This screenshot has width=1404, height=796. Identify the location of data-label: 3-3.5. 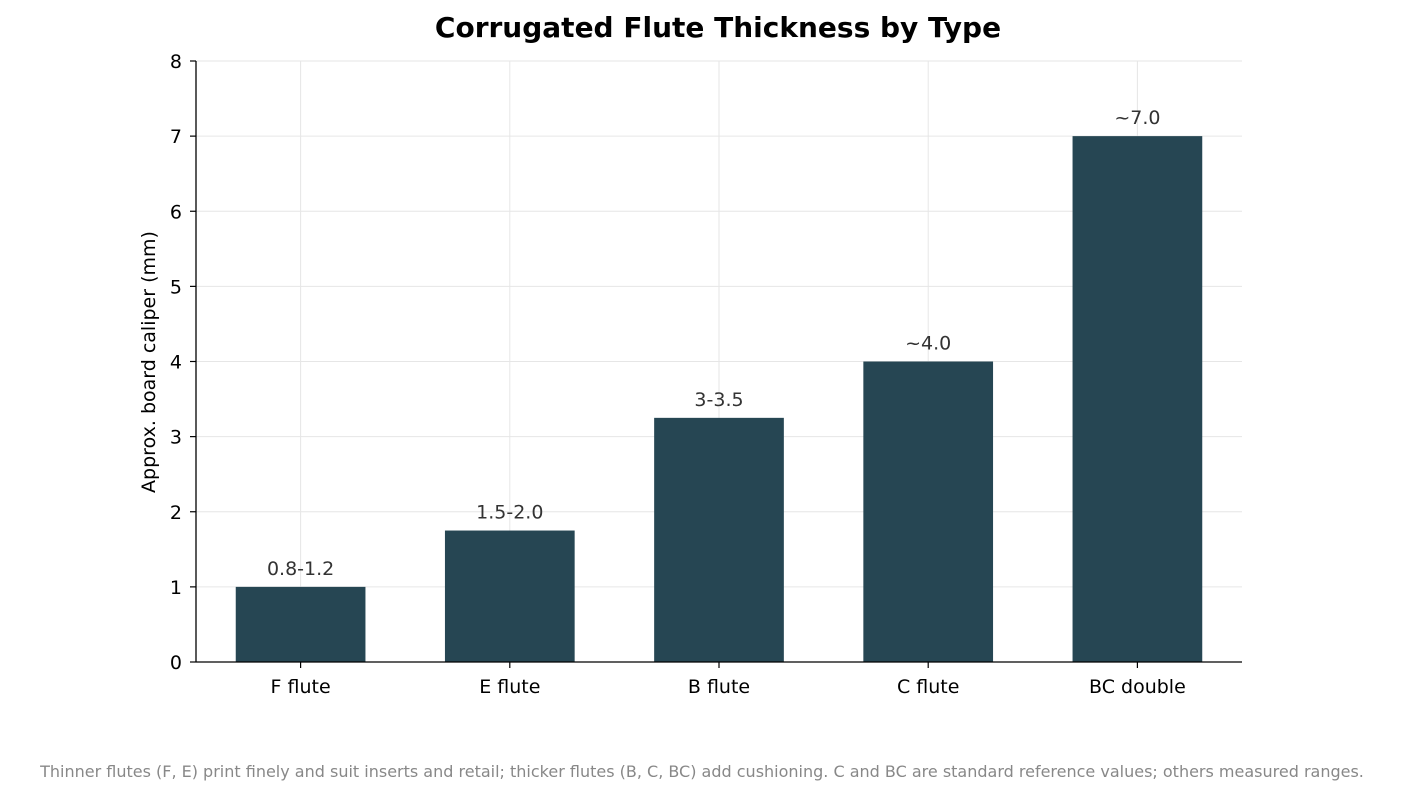
(718, 400).